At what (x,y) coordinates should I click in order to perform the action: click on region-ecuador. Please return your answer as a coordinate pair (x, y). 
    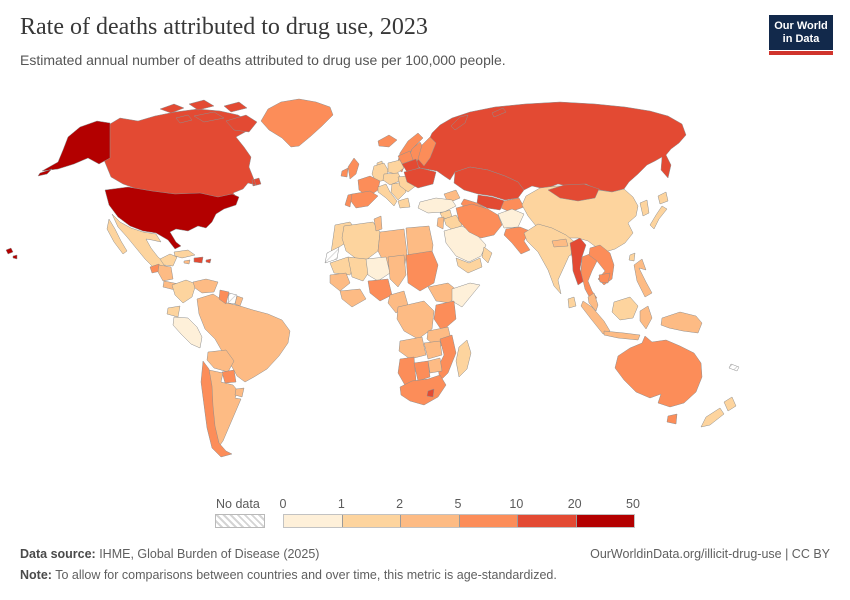
    Looking at the image, I should click on (173, 311).